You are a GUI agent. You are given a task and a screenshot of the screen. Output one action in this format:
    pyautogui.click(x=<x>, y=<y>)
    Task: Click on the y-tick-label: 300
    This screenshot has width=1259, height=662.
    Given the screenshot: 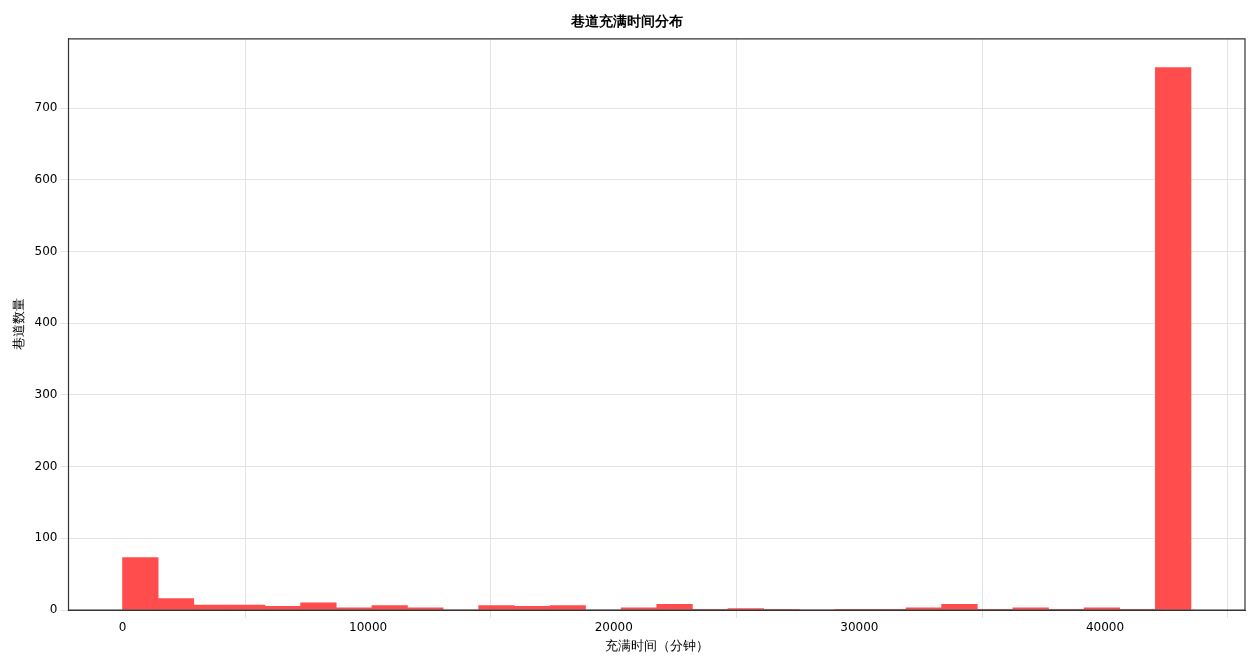 What is the action you would take?
    pyautogui.click(x=46, y=394)
    